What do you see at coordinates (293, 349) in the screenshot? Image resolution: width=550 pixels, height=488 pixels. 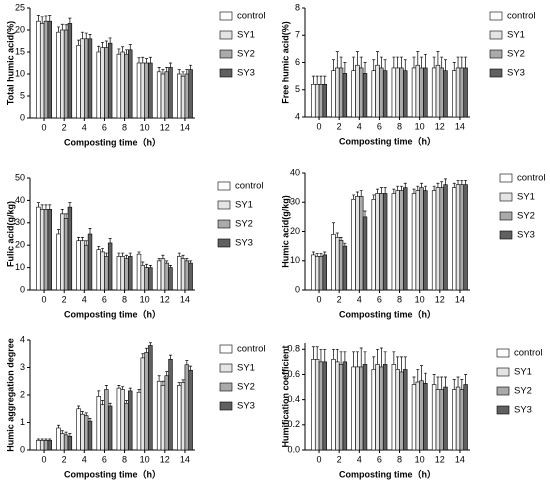 I see `y-tick-label: 0.8` at bounding box center [293, 349].